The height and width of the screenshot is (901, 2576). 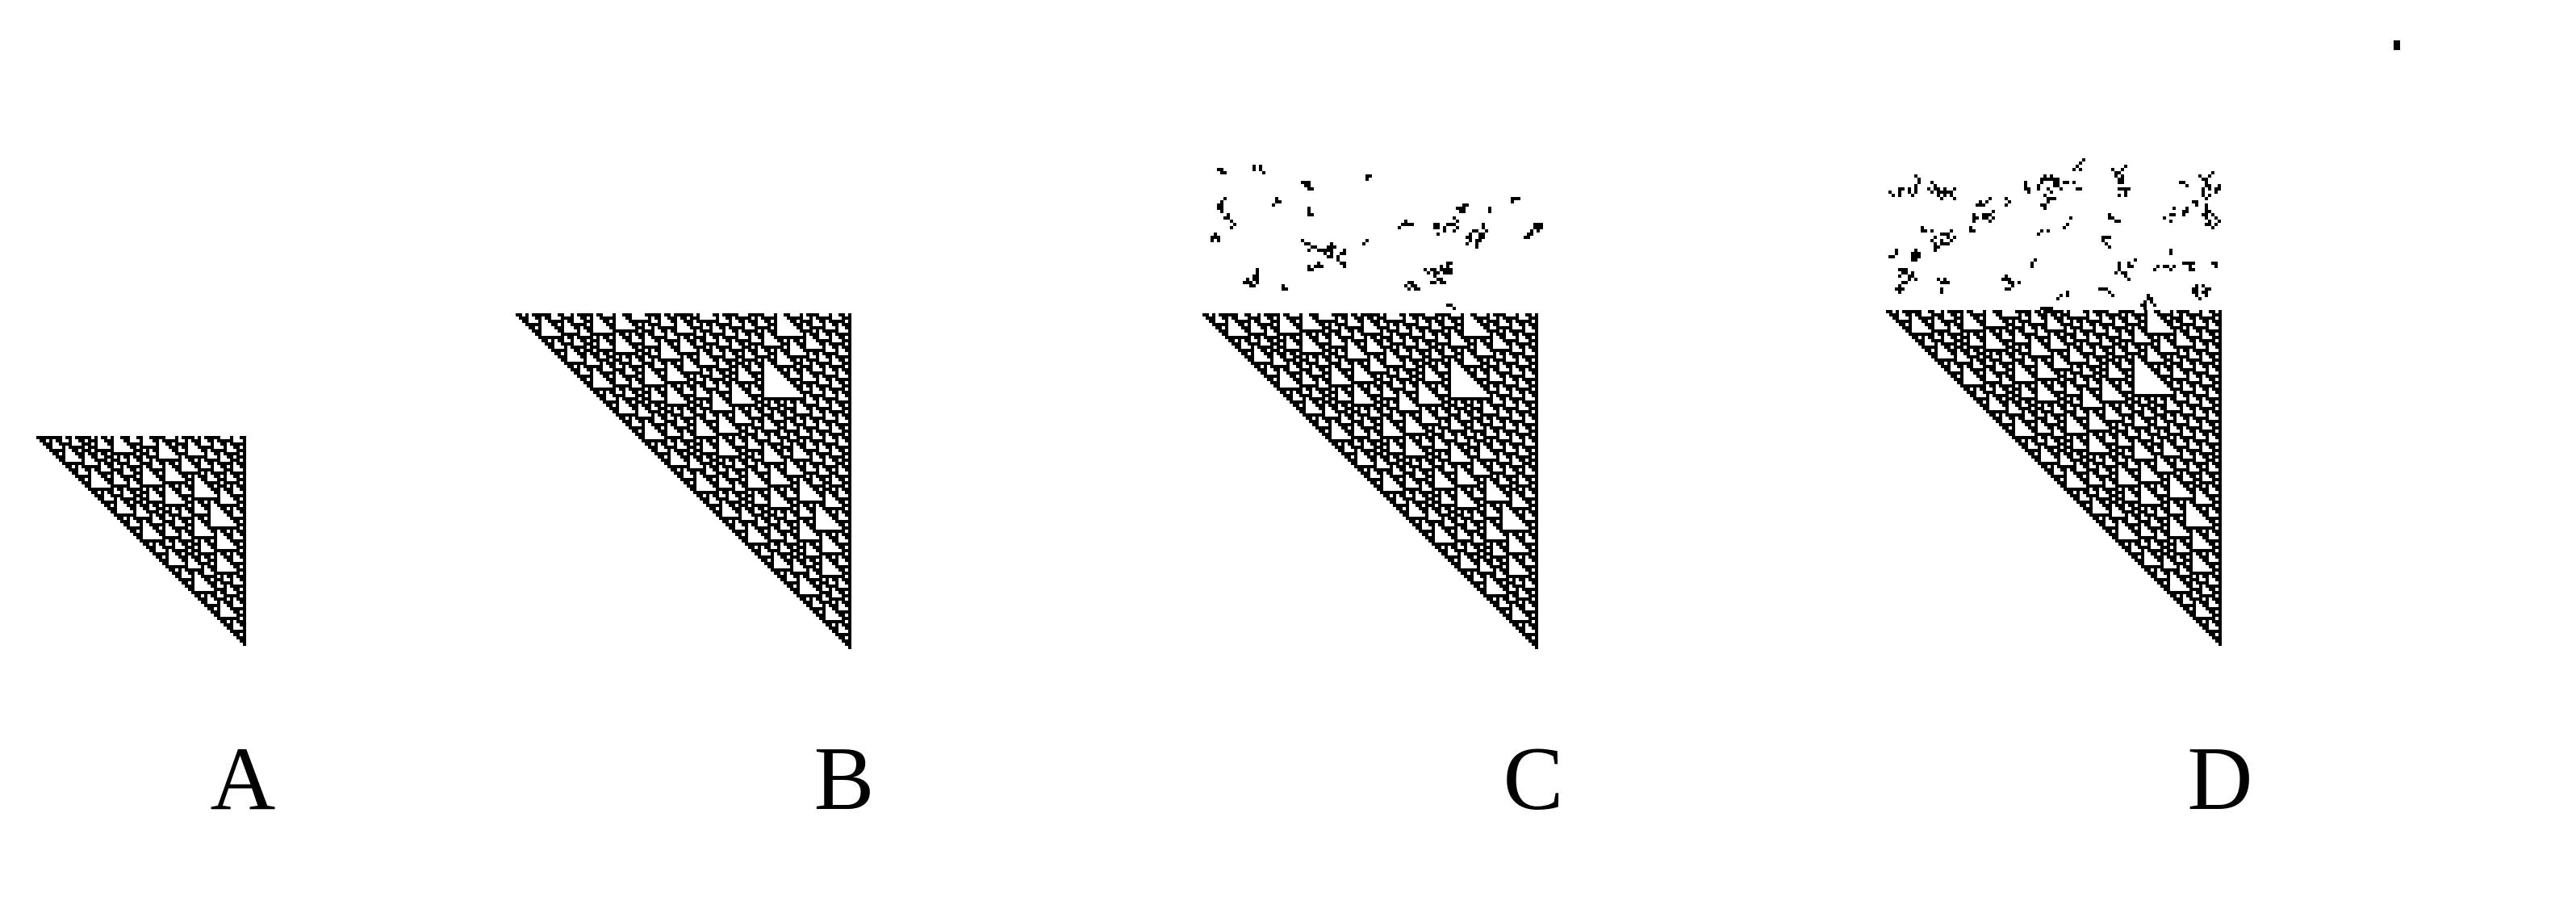 I want to click on panel-label: B, so click(x=844, y=779).